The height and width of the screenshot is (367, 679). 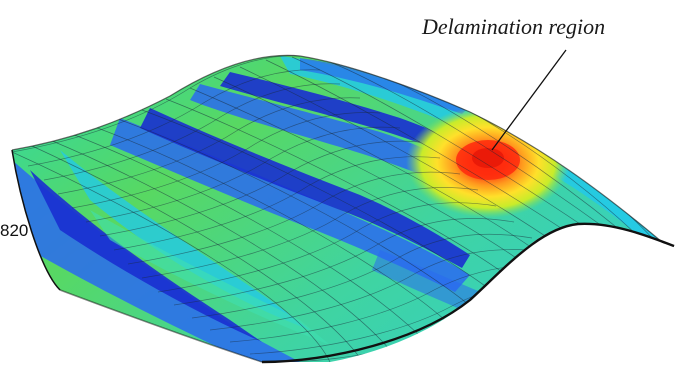 I want to click on side-number: 820, so click(x=14, y=230).